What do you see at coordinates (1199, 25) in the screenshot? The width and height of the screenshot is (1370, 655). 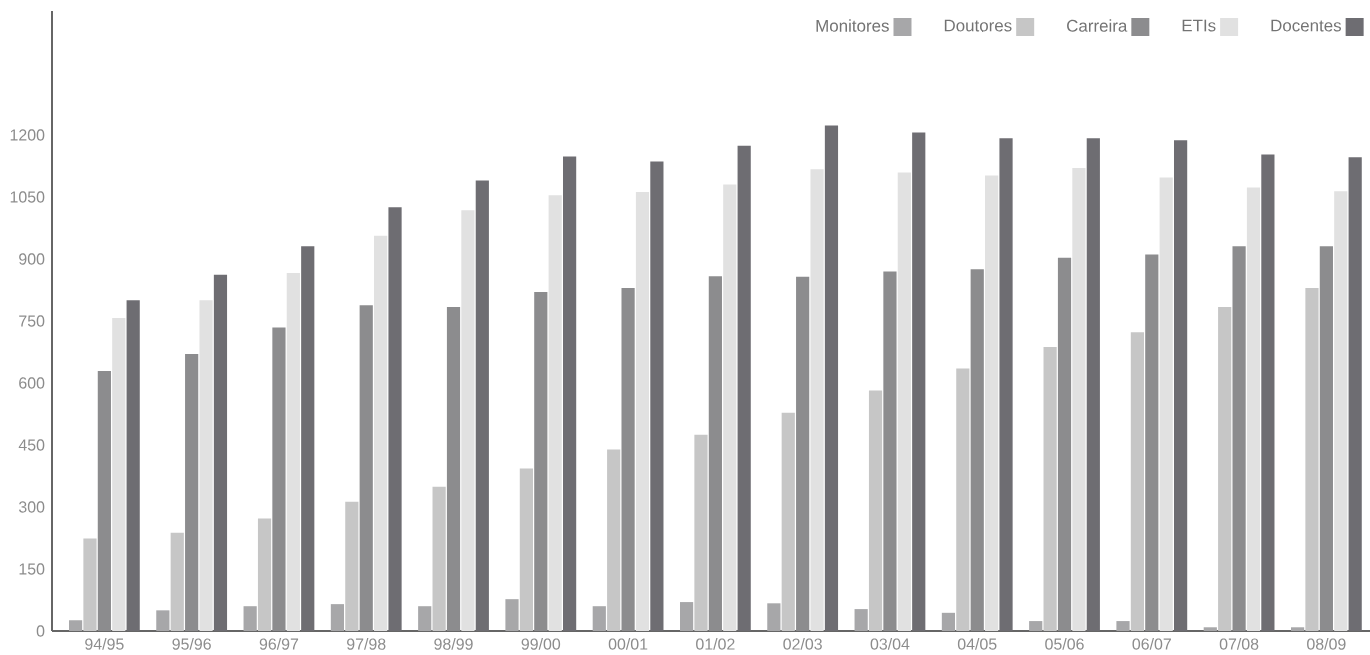 I see `legend-label: ETIs` at bounding box center [1199, 25].